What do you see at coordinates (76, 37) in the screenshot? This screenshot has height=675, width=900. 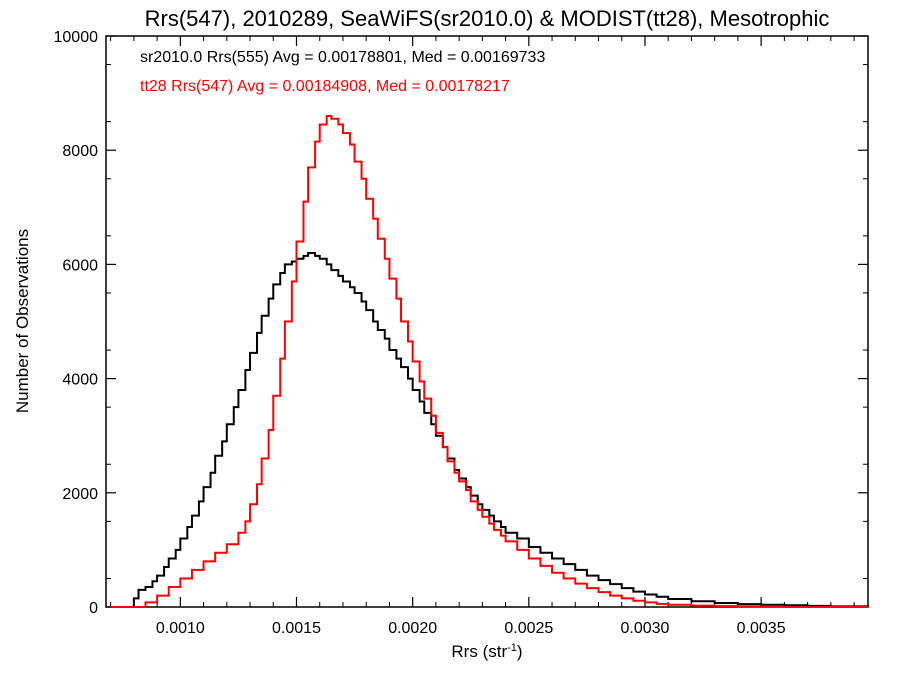 I see `y-tick-label-5: 10000` at bounding box center [76, 37].